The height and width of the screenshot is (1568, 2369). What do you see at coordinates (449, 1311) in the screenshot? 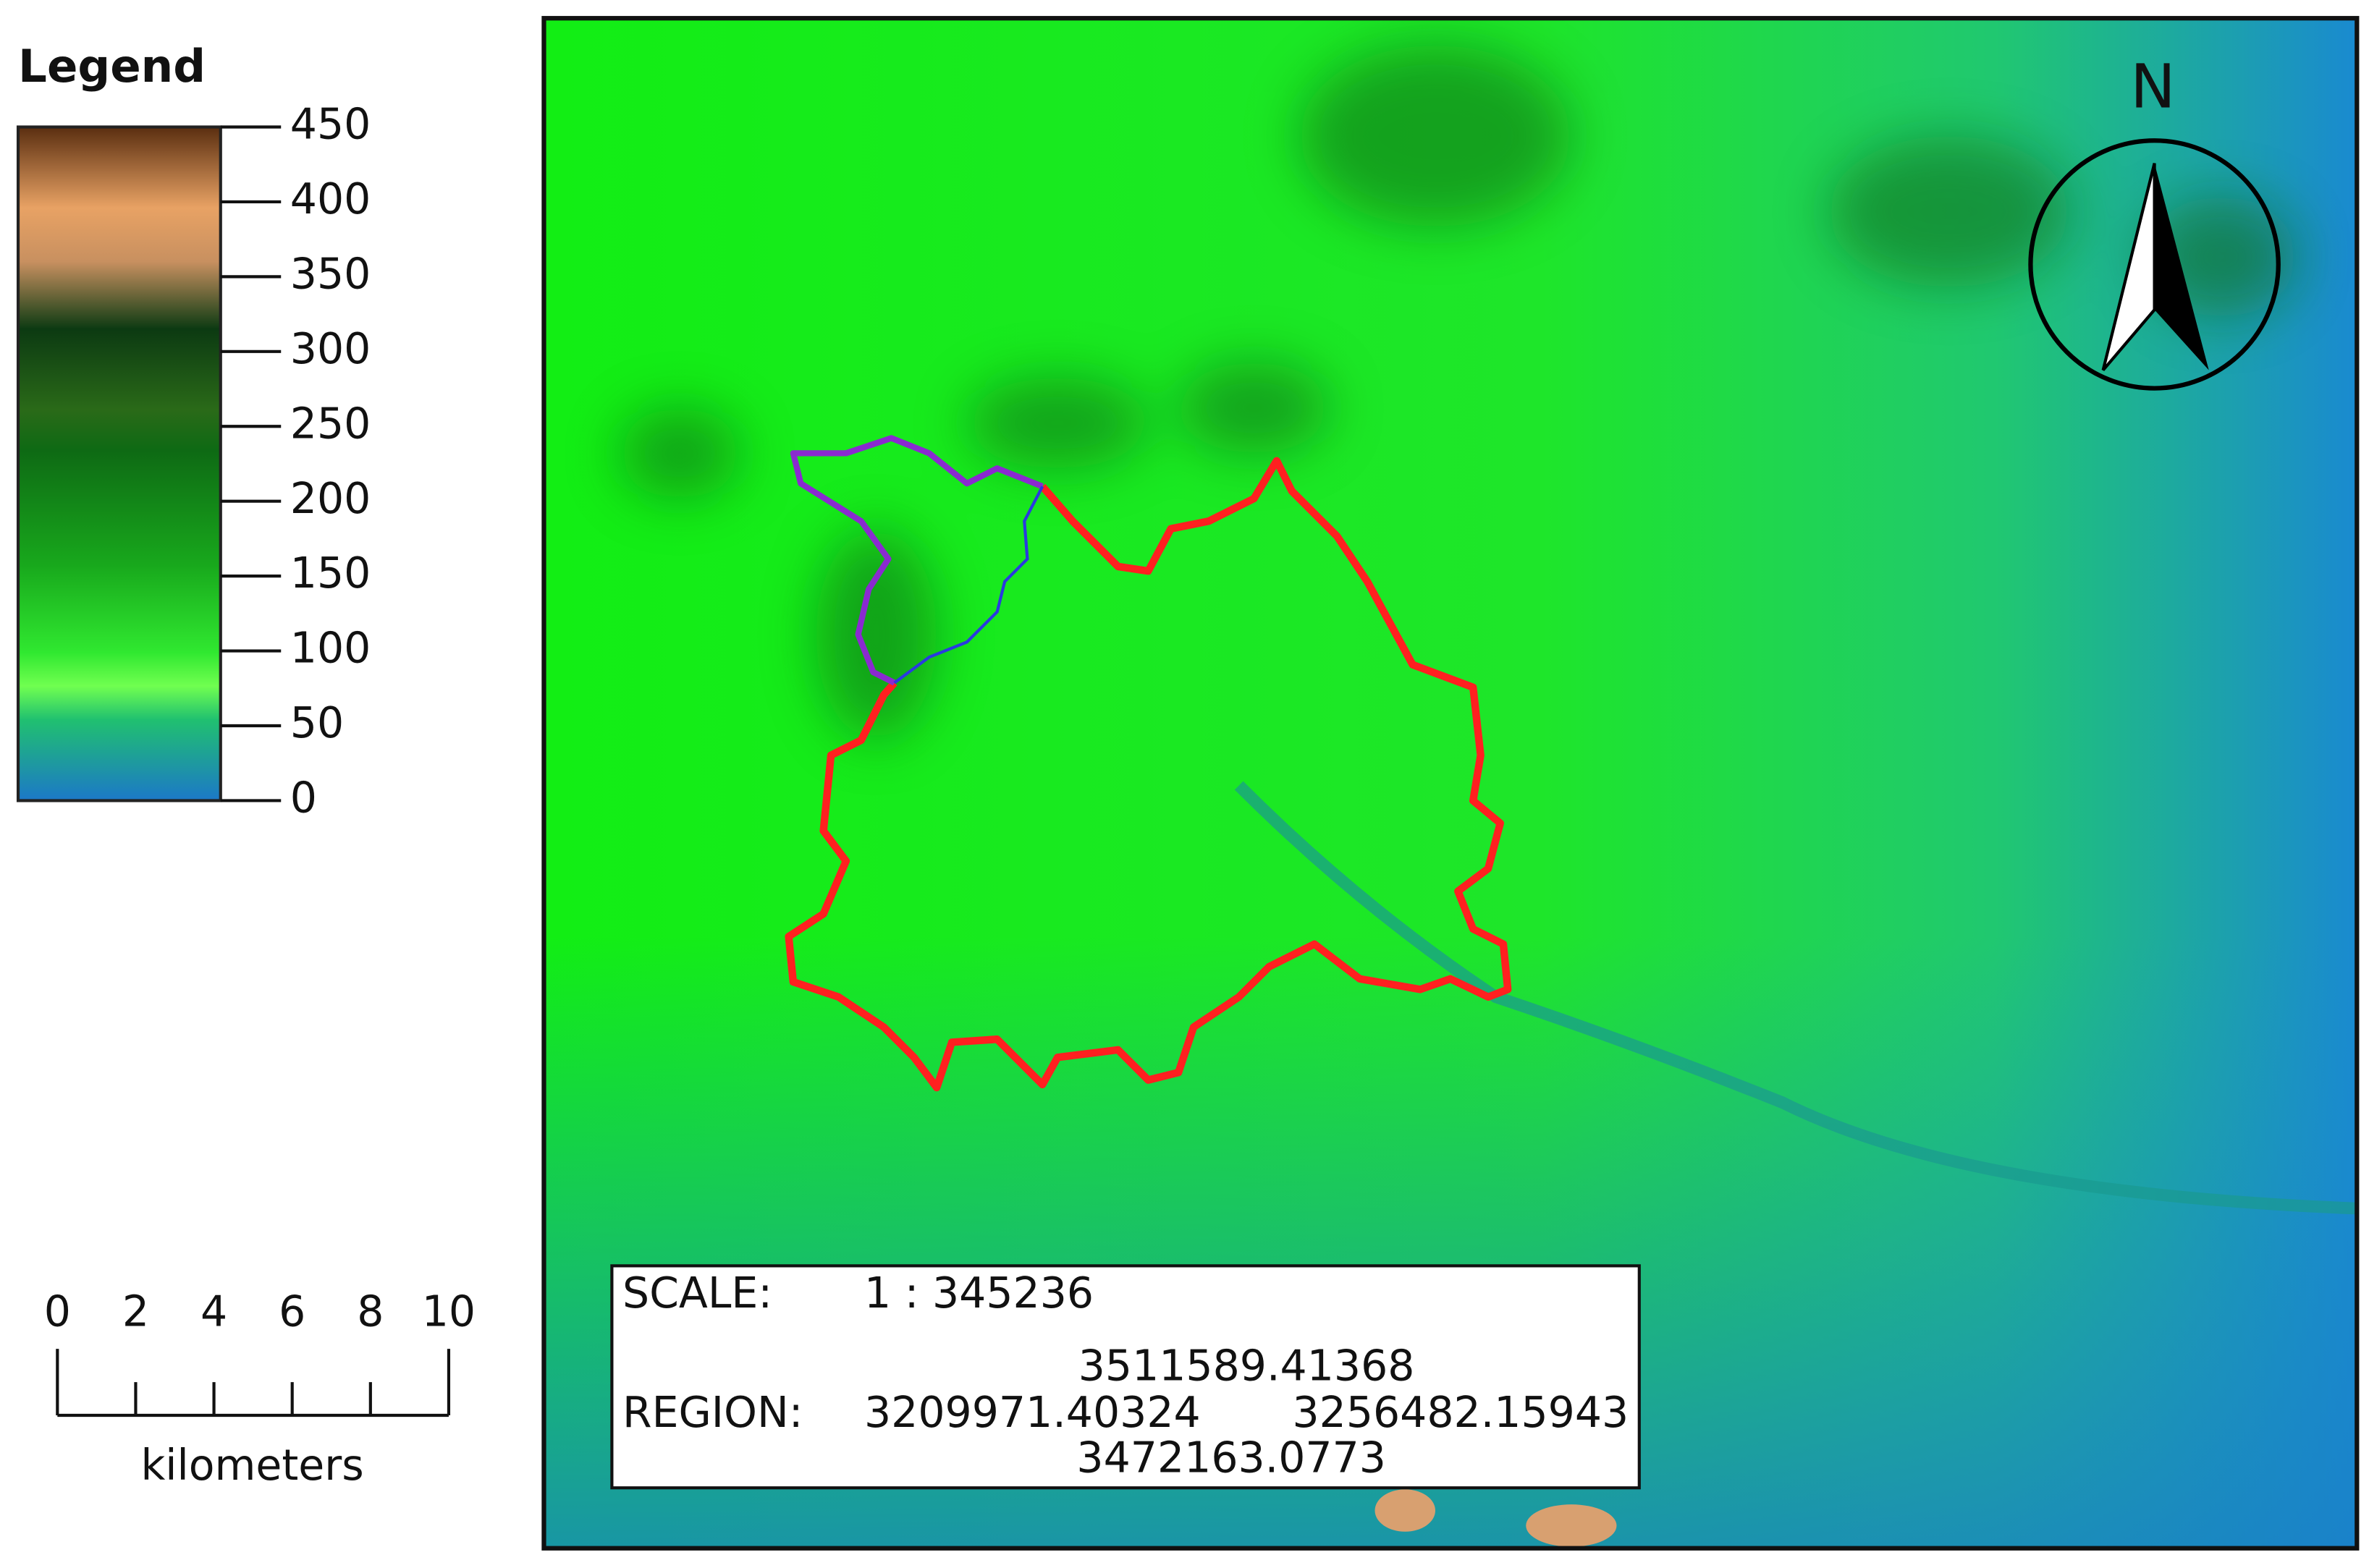
I see `scale-tick-label: 10` at bounding box center [449, 1311].